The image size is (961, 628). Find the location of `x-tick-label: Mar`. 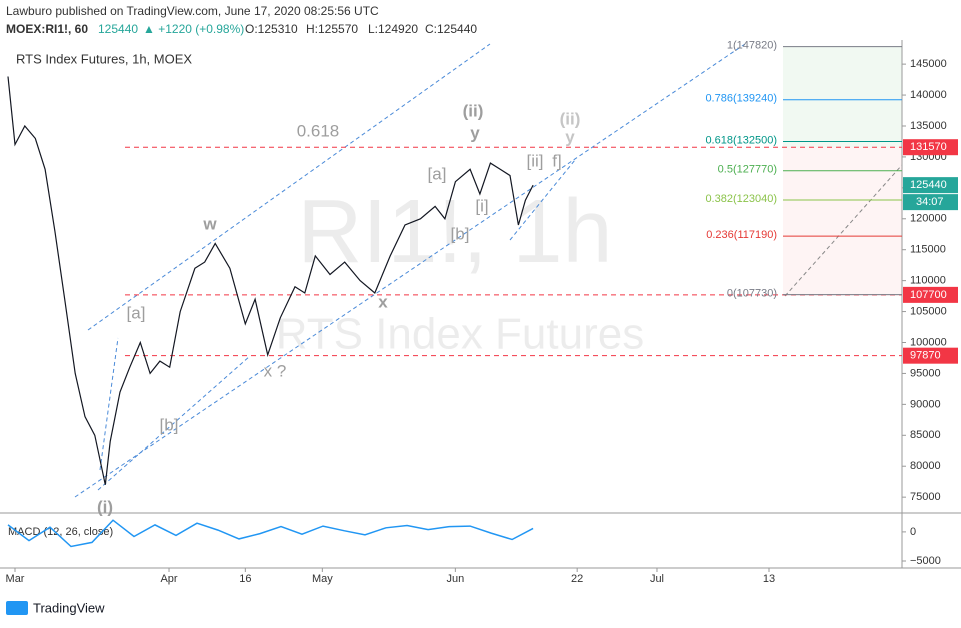

x-tick-label: Mar is located at coordinates (15, 579).